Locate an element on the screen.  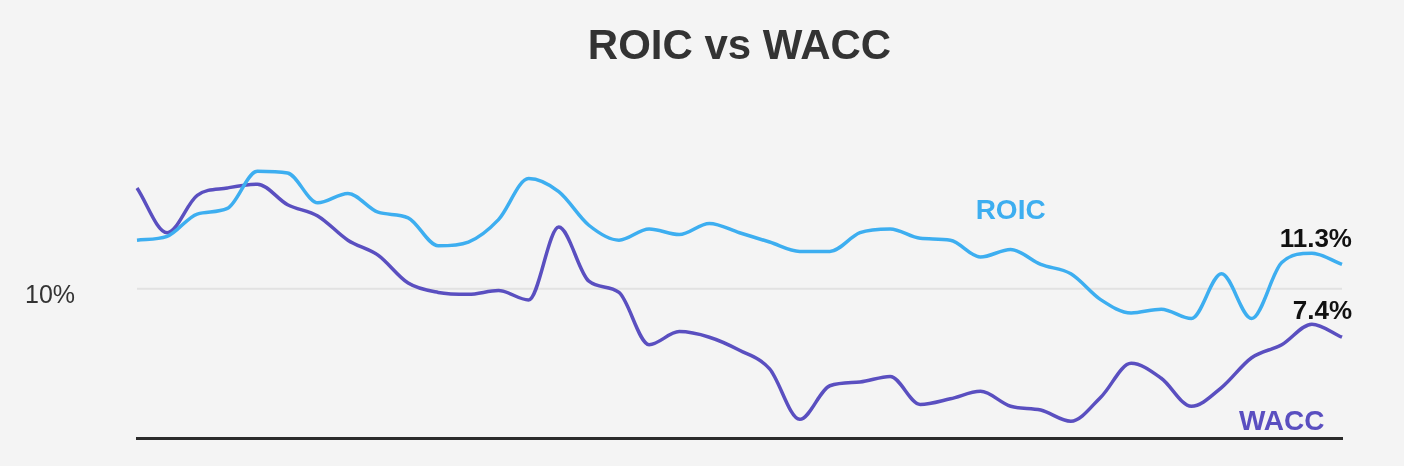
chart-title: ROIC vs WACC is located at coordinates (739, 44).